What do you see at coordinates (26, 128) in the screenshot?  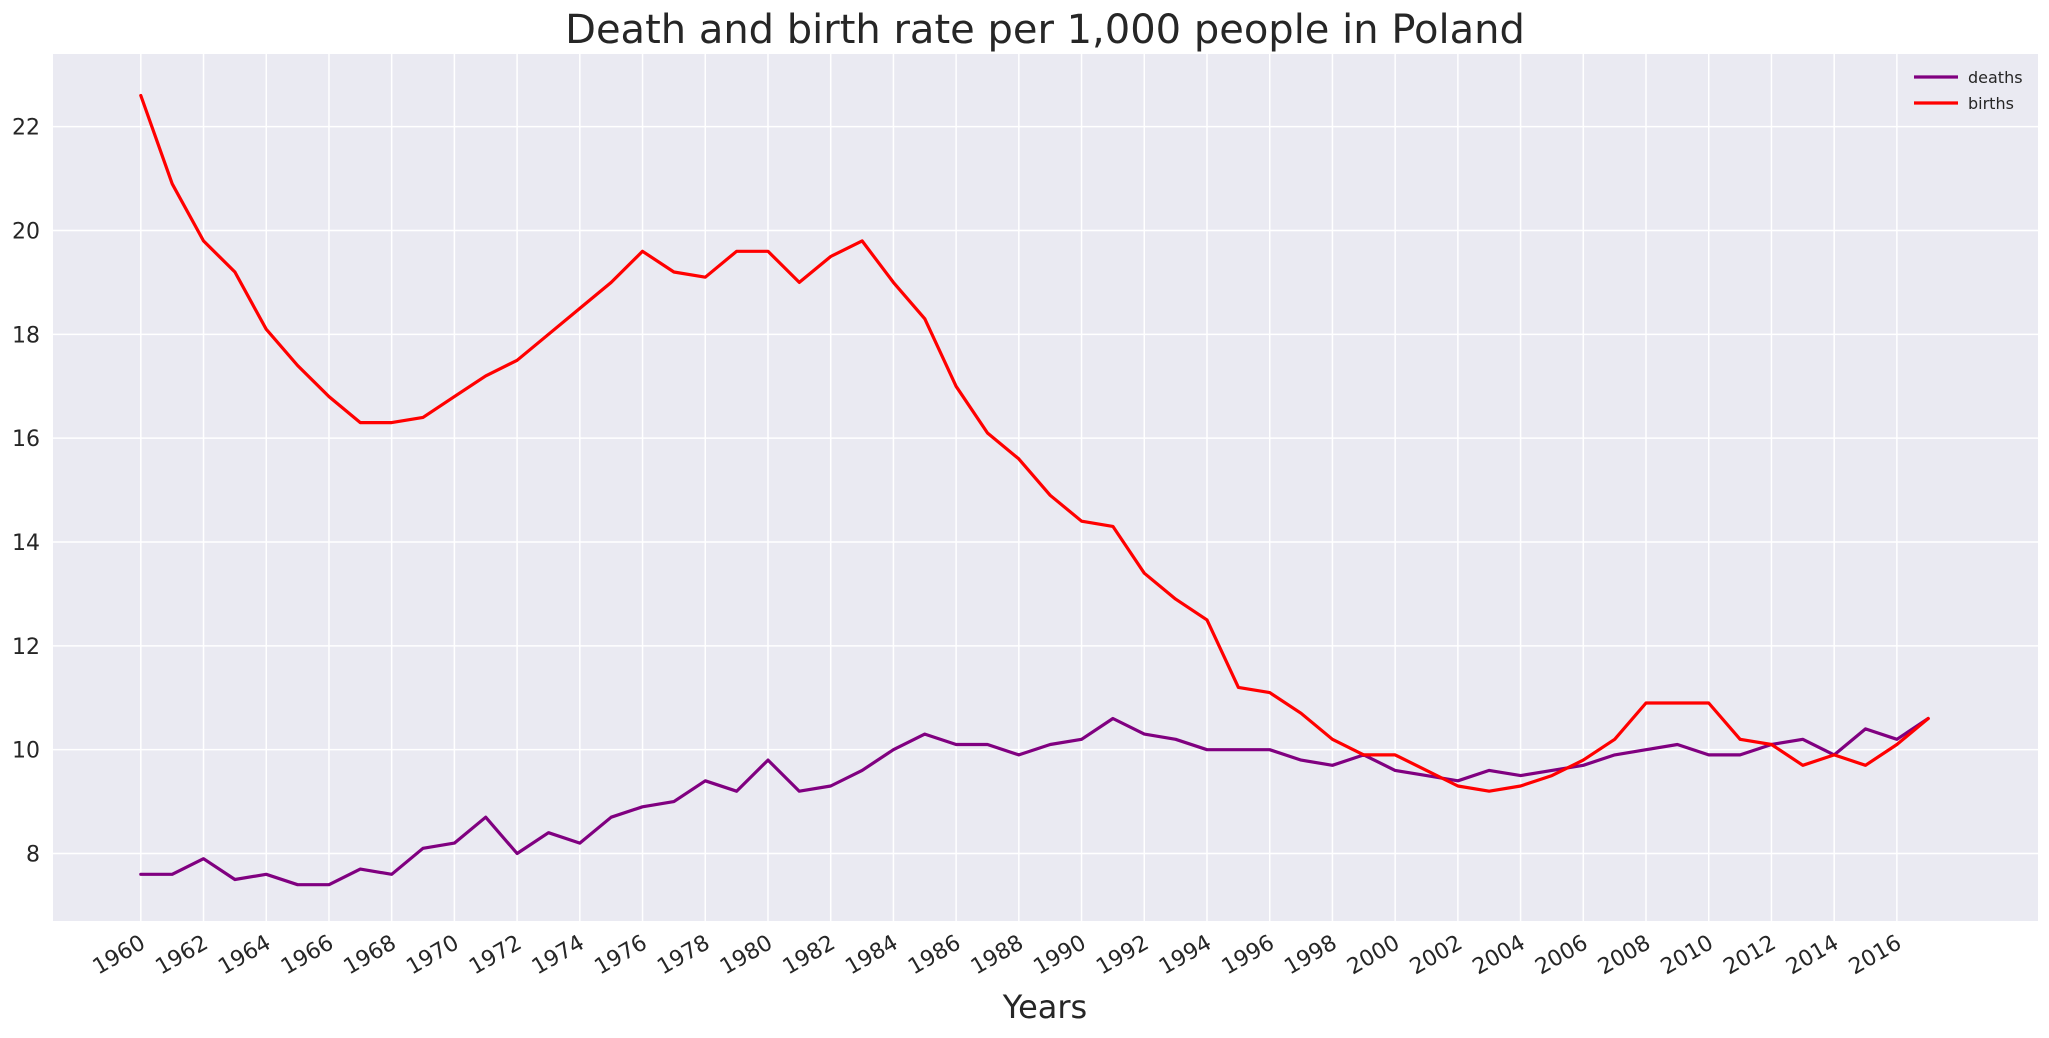 I see `y-tick-label: 22` at bounding box center [26, 128].